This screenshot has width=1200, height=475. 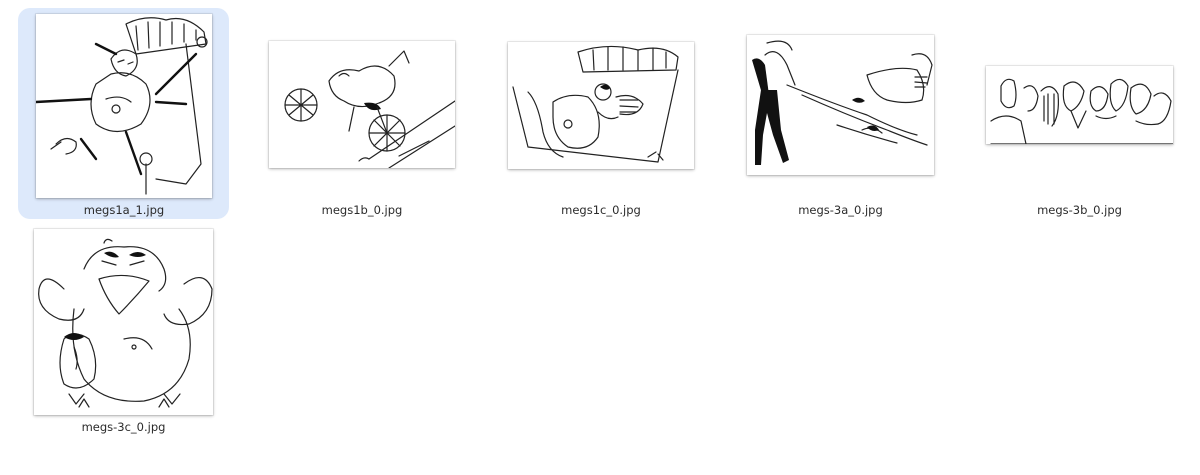 I want to click on file-item-megs3a: megs-3a_0.jpg, so click(x=840, y=112).